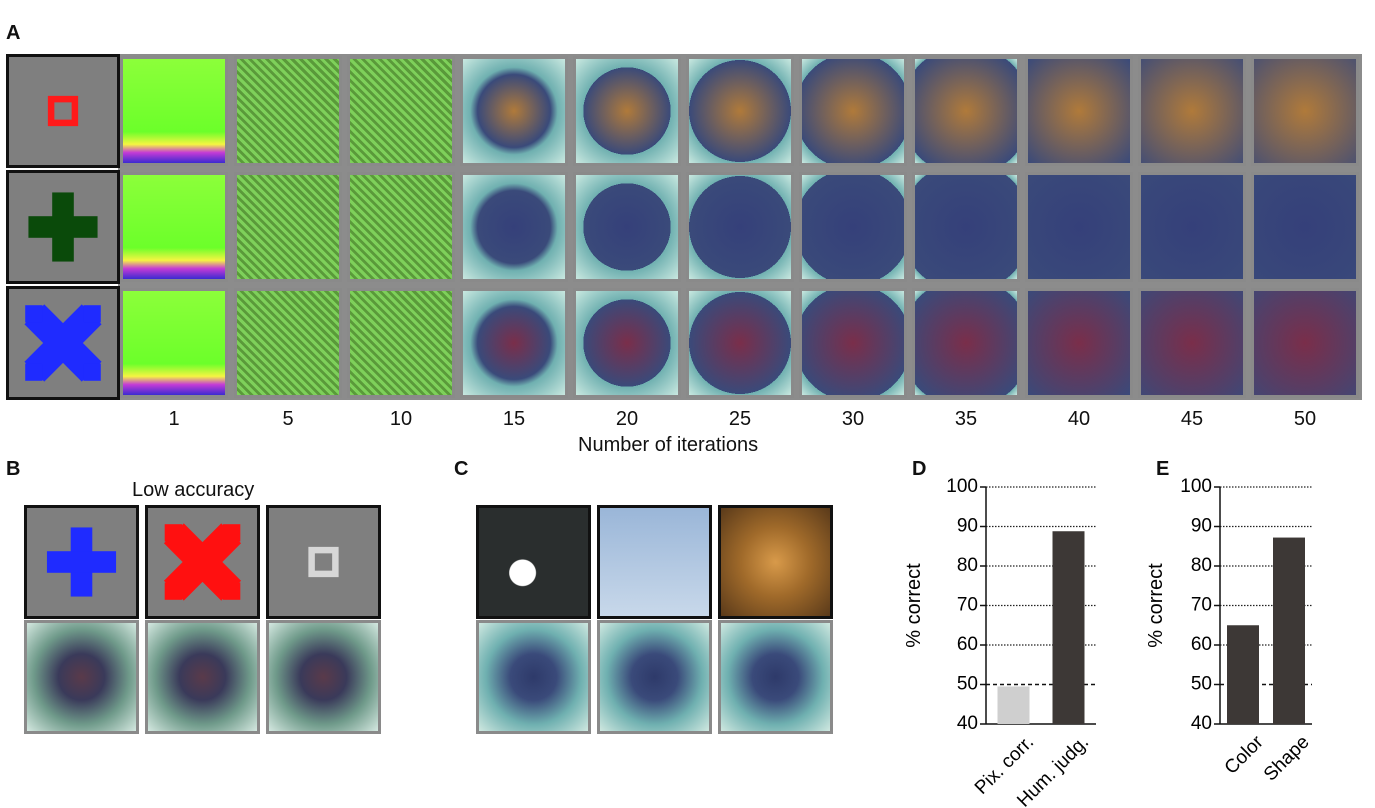  I want to click on iteration-label: 30, so click(853, 419).